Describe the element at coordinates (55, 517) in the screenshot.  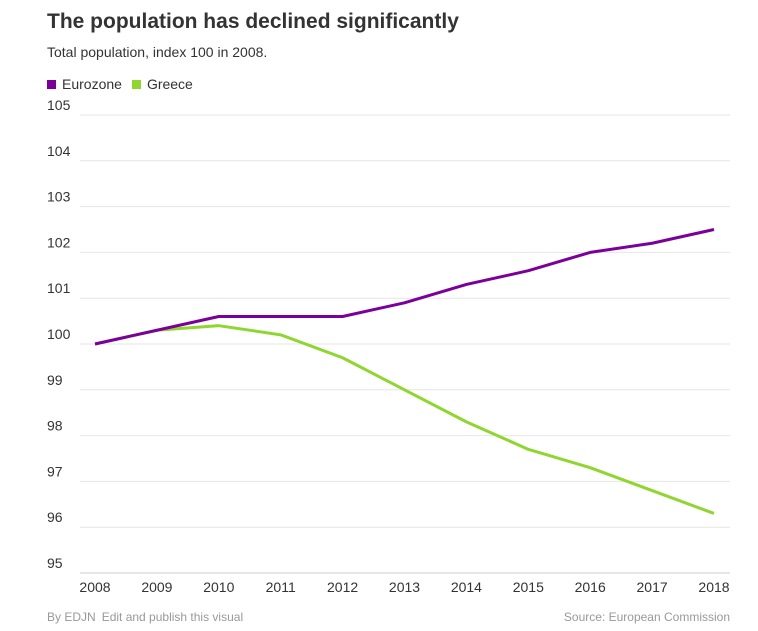
I see `y-tick-label: 96` at that location.